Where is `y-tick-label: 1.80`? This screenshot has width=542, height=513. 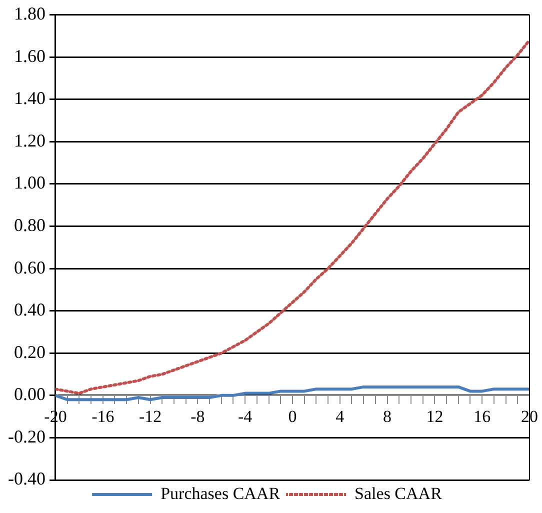 y-tick-label: 1.80 is located at coordinates (30, 14).